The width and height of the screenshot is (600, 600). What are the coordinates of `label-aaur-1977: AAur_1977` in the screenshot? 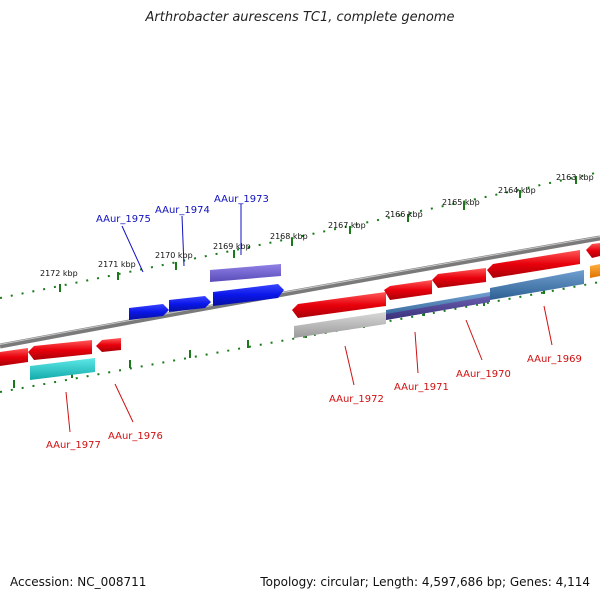 It's located at (73, 445).